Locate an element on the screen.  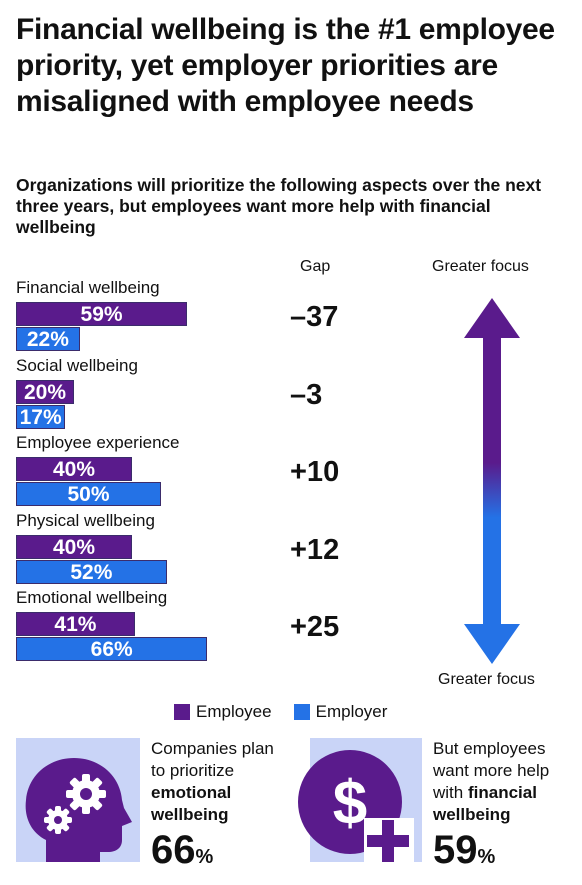
card-financial-line2: want more help is located at coordinates (491, 770).